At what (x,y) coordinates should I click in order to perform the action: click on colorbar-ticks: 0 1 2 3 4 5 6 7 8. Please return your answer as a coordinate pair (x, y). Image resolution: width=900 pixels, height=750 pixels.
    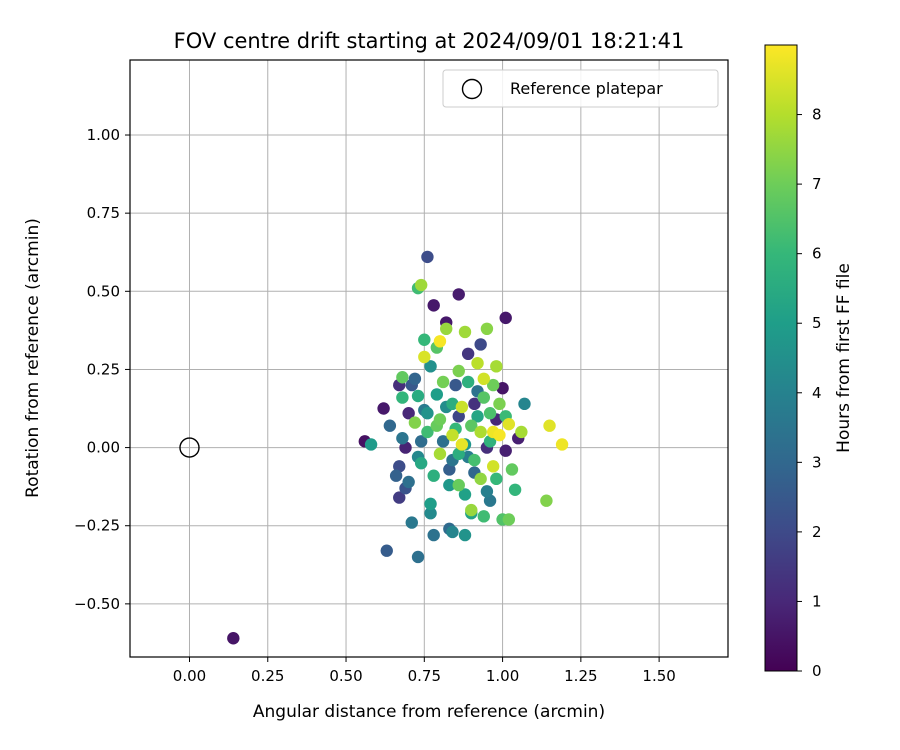
    Looking at the image, I should click on (809, 393).